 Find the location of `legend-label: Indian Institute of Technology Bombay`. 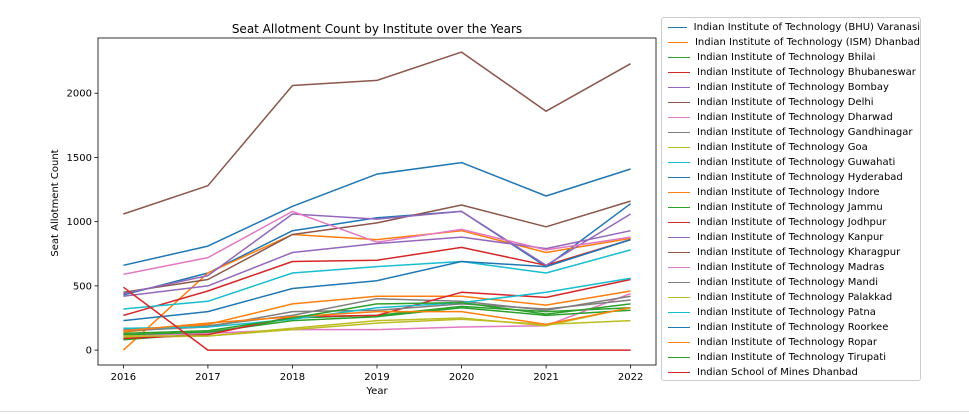

legend-label: Indian Institute of Technology Bombay is located at coordinates (793, 87).